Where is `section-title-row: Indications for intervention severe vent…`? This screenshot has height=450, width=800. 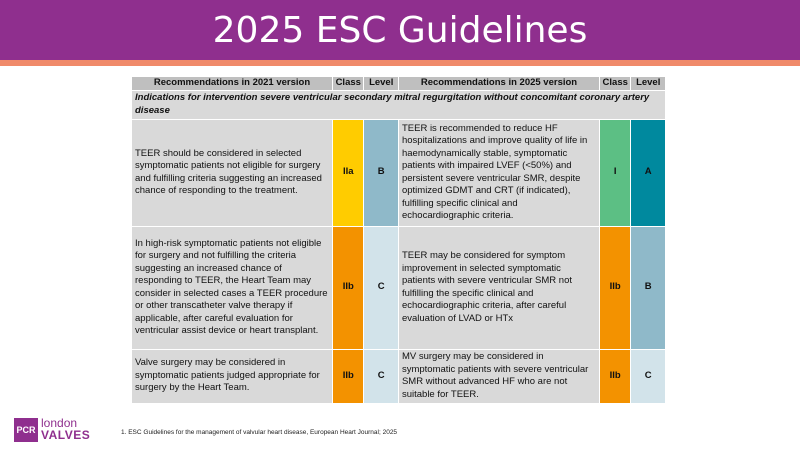
section-title-row: Indications for intervention severe vent… is located at coordinates (398, 104).